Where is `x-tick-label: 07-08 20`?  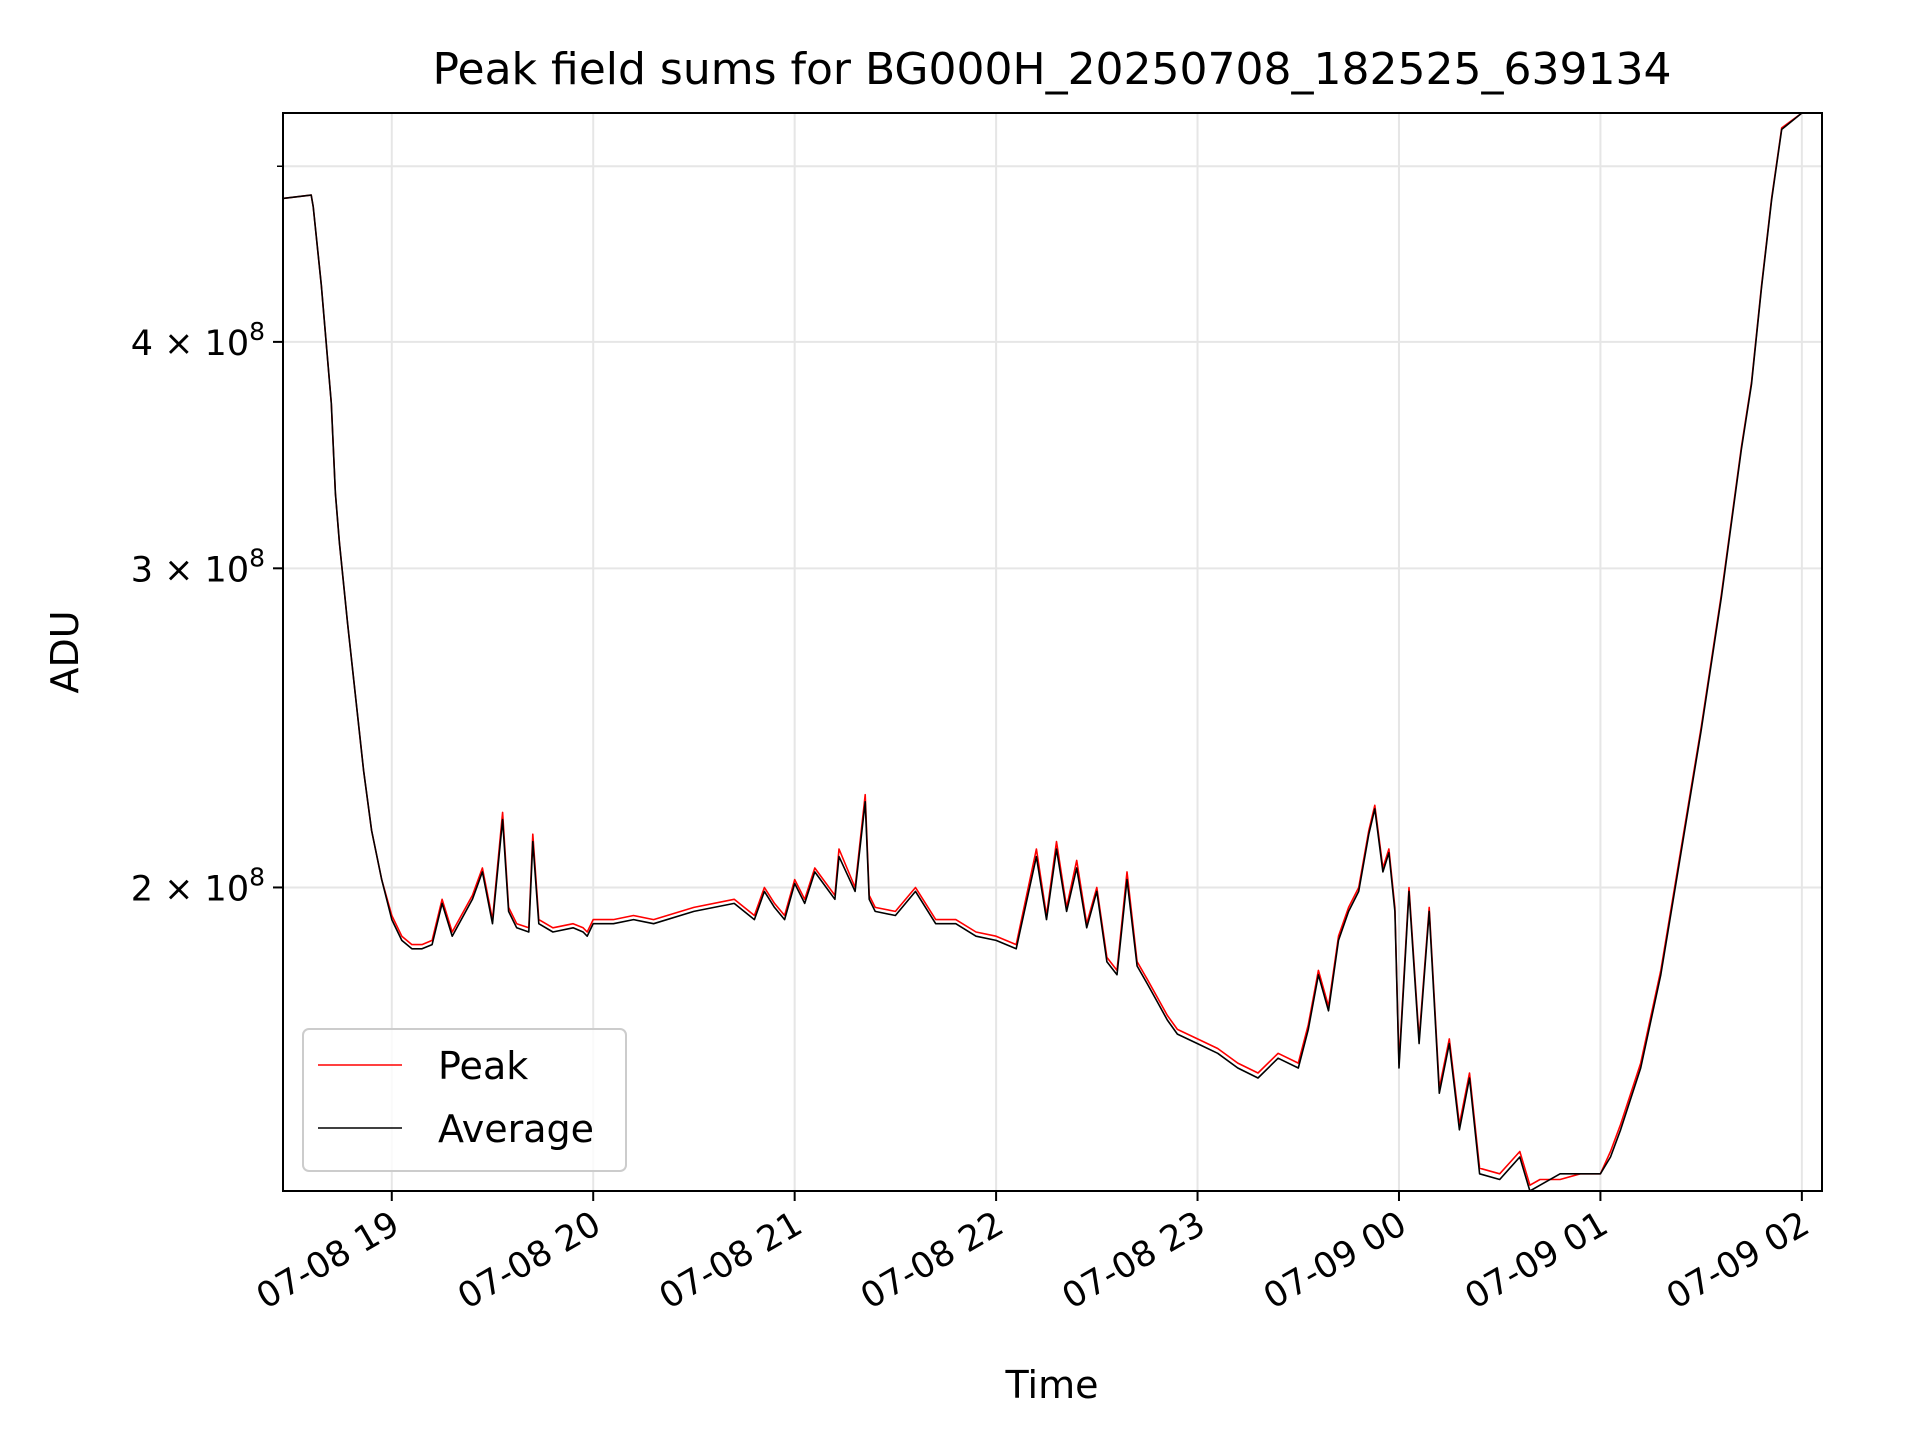
x-tick-label: 07-08 20 is located at coordinates (529, 1260).